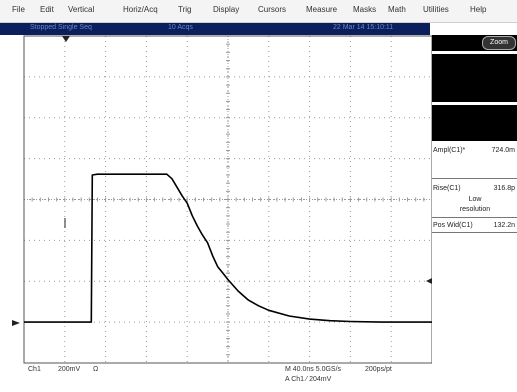  Describe the element at coordinates (504, 188) in the screenshot. I see `rise-value: 316.8p` at that location.